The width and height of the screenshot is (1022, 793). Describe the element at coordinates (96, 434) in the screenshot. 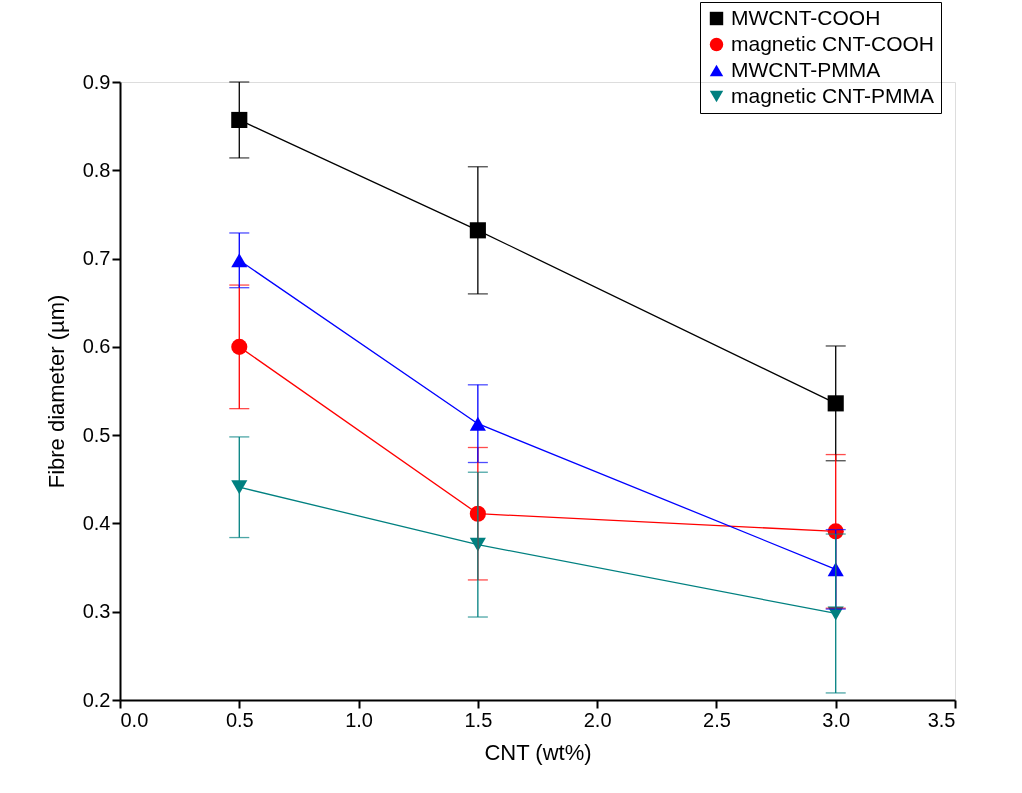

I see `y-tick-label: 0.5` at that location.